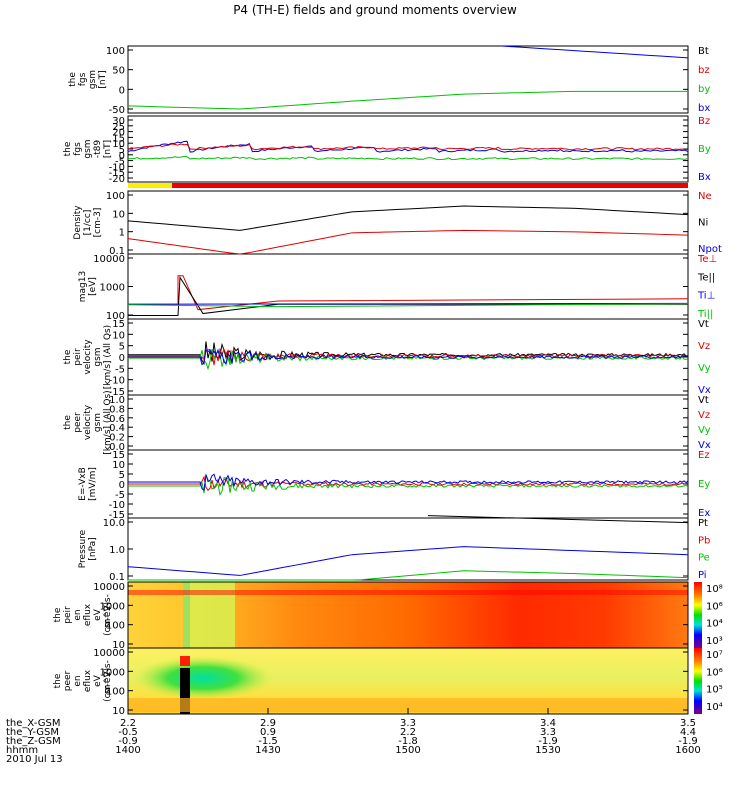 The image size is (750, 804). What do you see at coordinates (78, 422) in the screenshot?
I see `ylabel-line: peer` at bounding box center [78, 422].